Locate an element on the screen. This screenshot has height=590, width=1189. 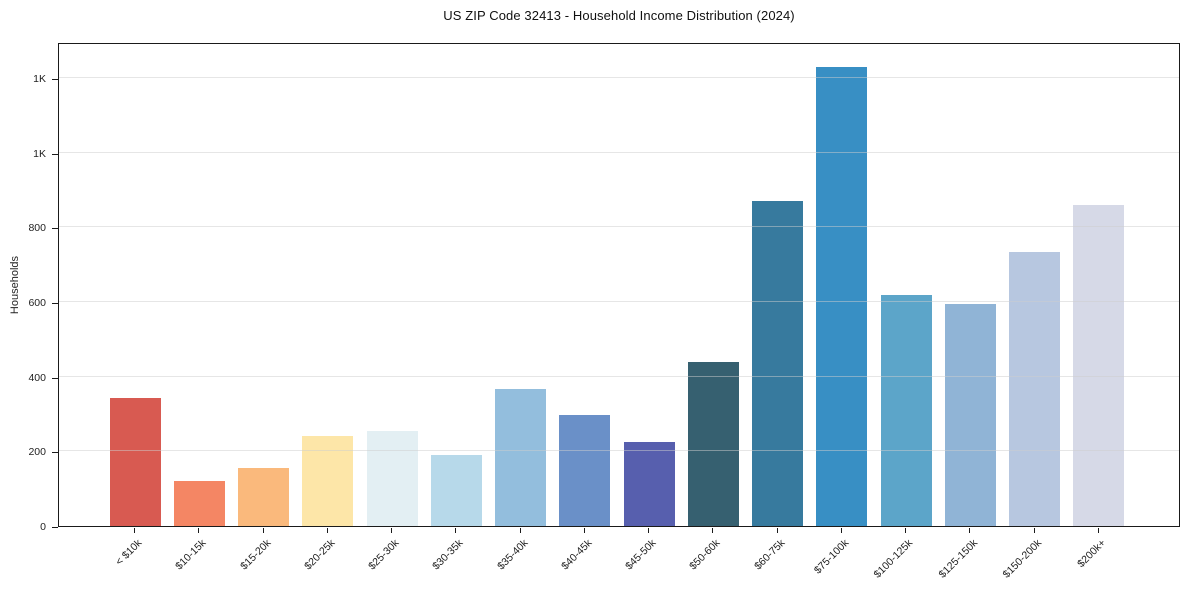
bar-10-15k is located at coordinates (199, 503).